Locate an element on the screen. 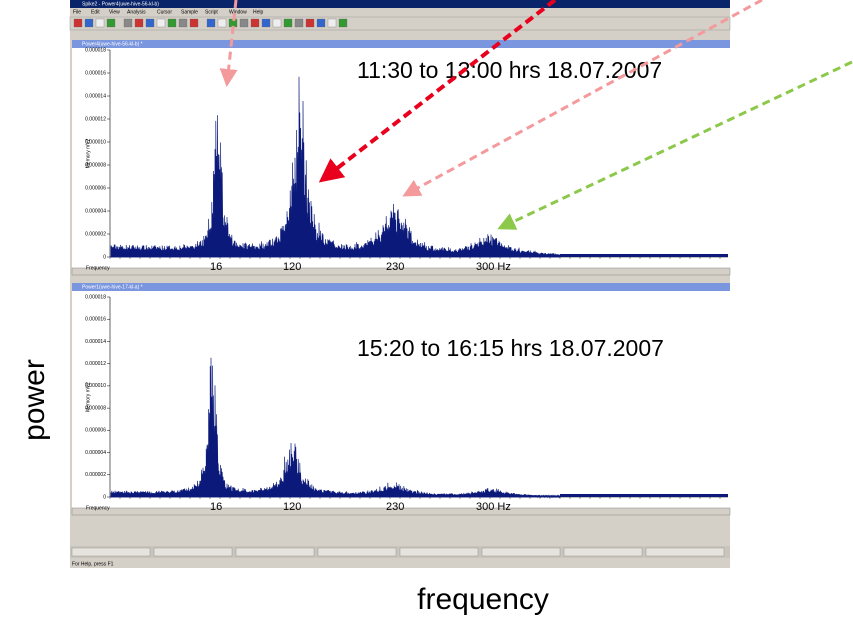 Image resolution: width=853 pixels, height=619 pixels. menu-item: View is located at coordinates (114, 12).